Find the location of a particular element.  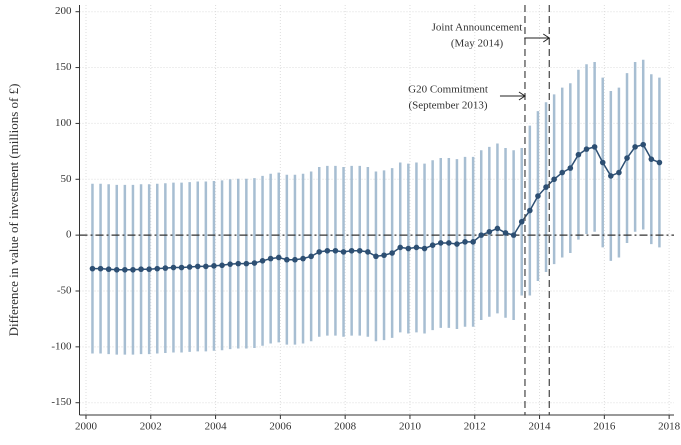

x-tick-label: 2002 is located at coordinates (151, 427).